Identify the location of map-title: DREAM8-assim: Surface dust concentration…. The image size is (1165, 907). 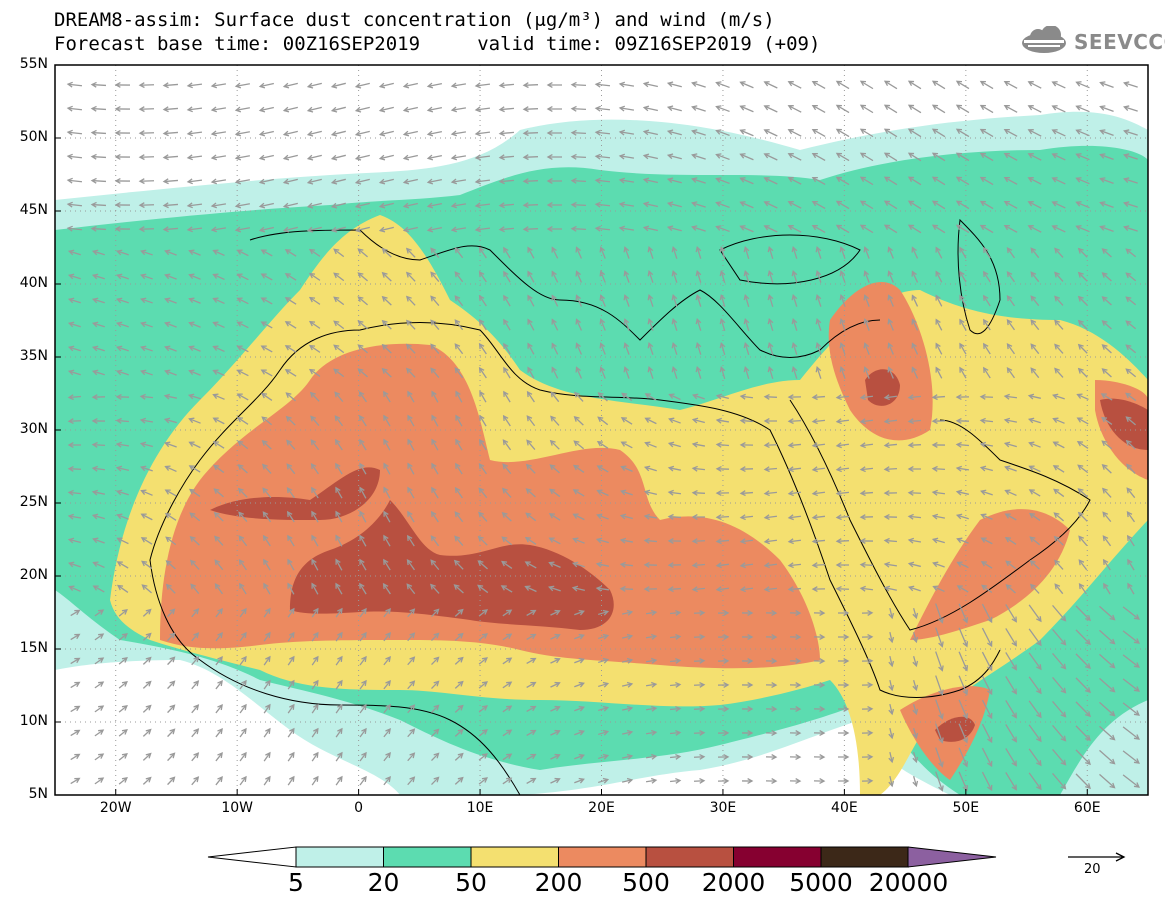
(414, 20).